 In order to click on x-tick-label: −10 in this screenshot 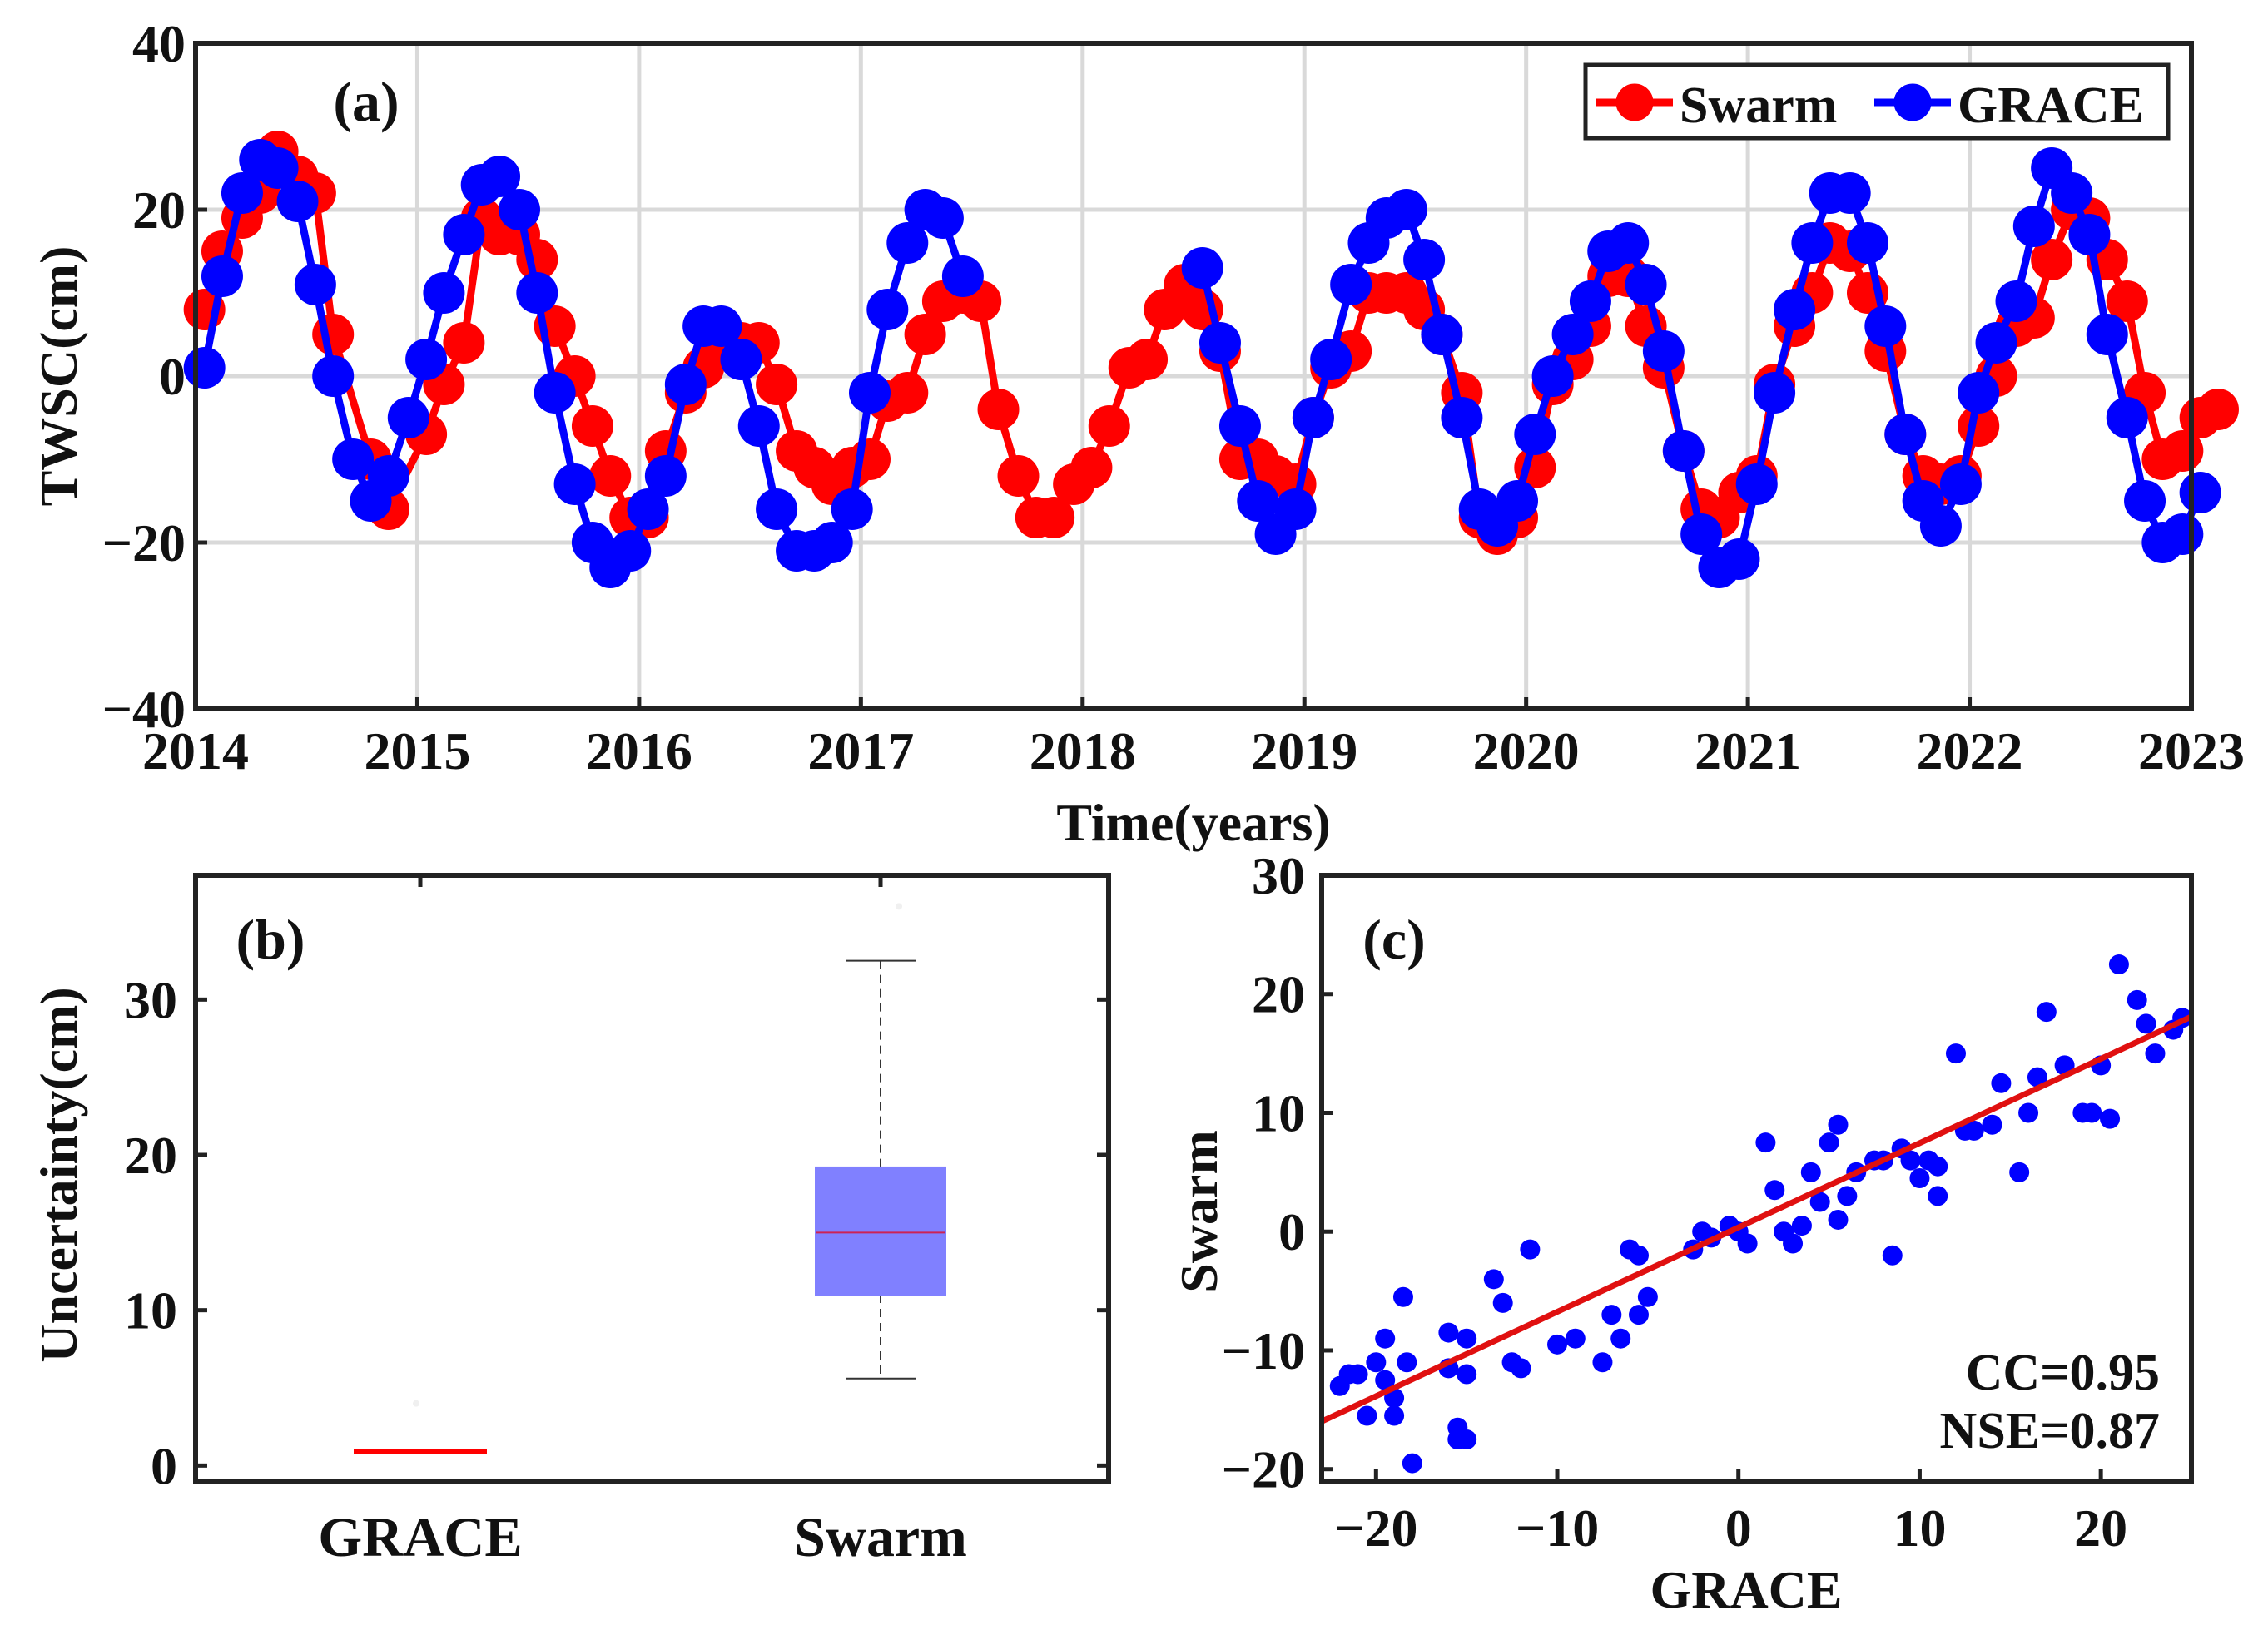, I will do `click(1557, 1528)`.